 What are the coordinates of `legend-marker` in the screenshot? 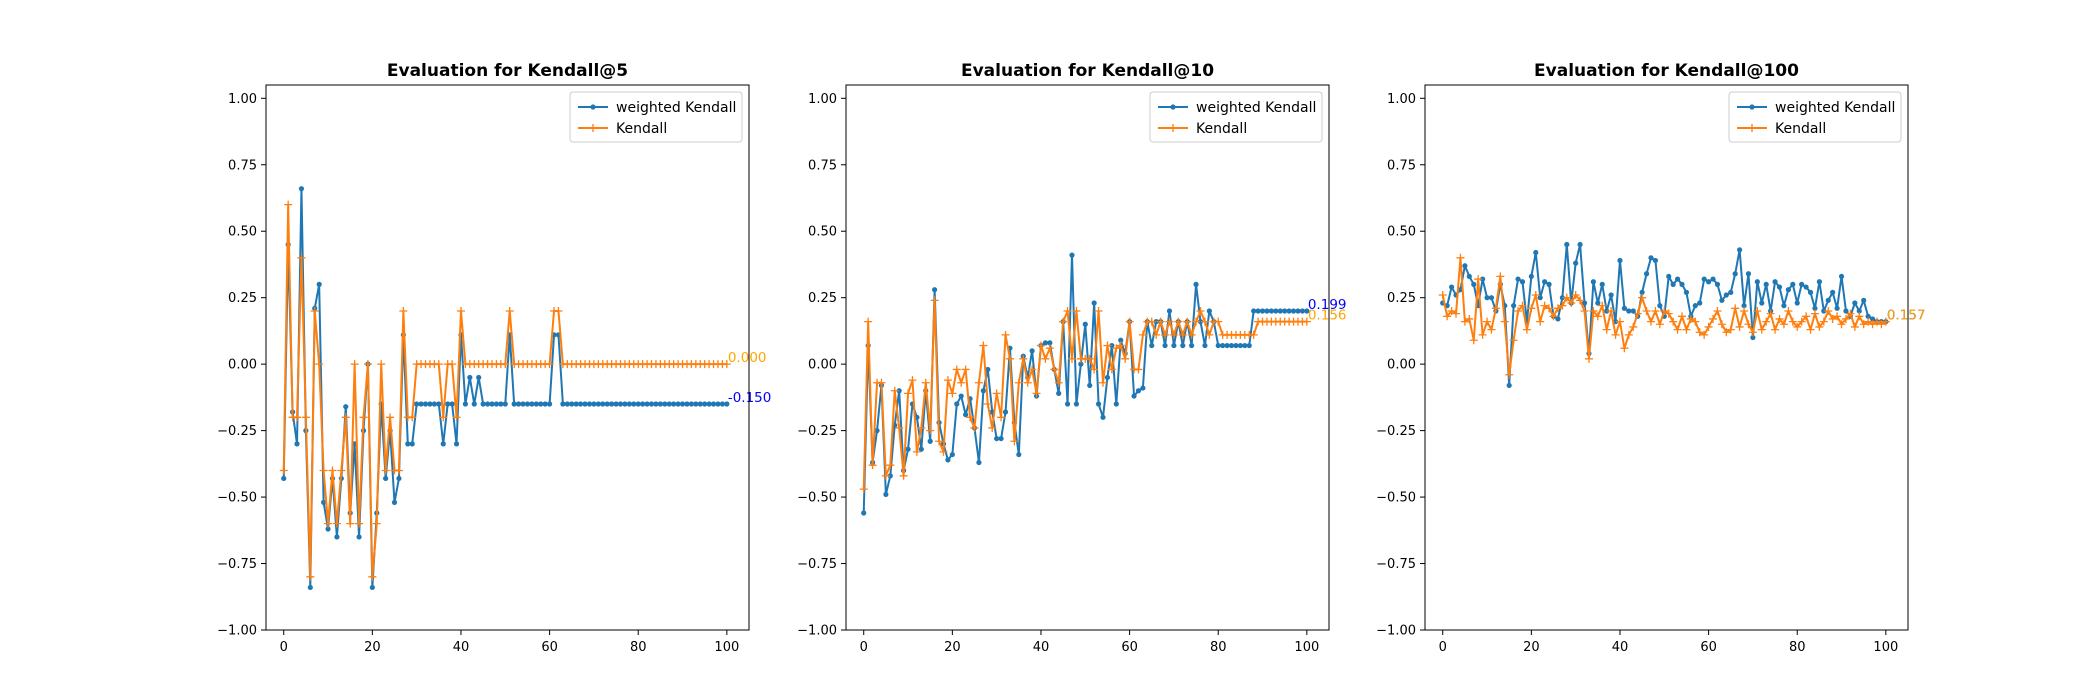 It's located at (1752, 128).